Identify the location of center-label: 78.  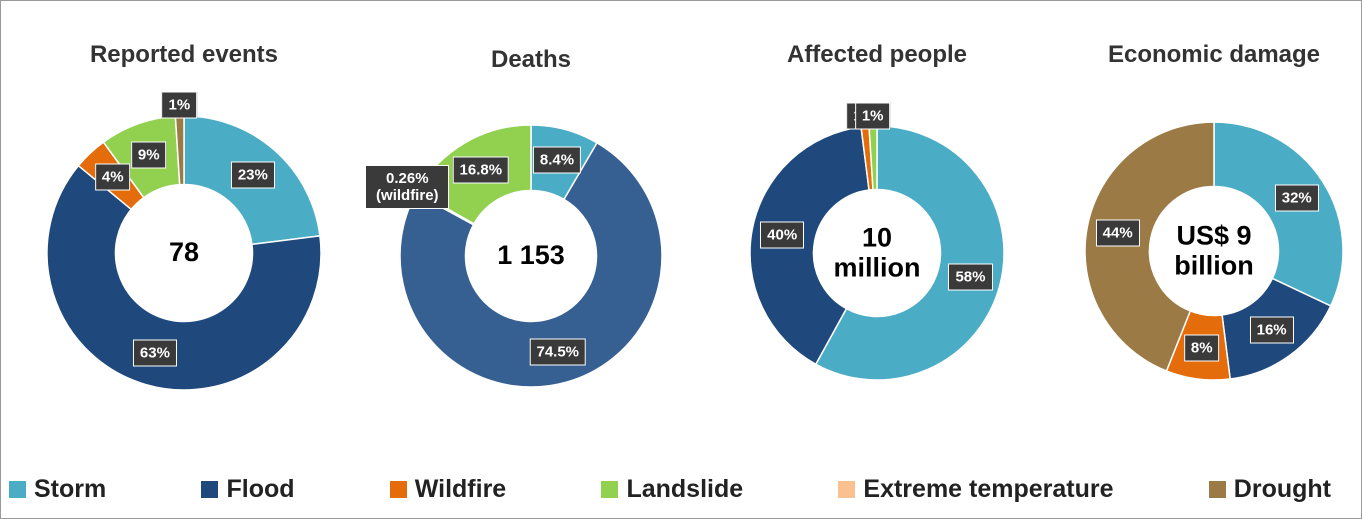
(184, 252).